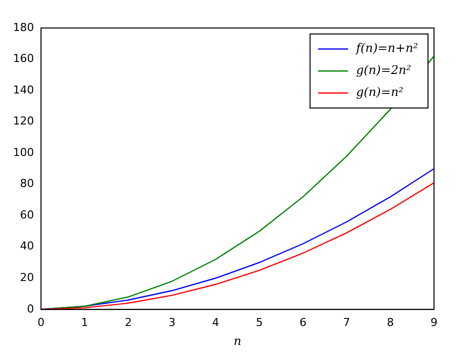  Describe the element at coordinates (380, 92) in the screenshot. I see `legend-label: g(n)=n²` at that location.